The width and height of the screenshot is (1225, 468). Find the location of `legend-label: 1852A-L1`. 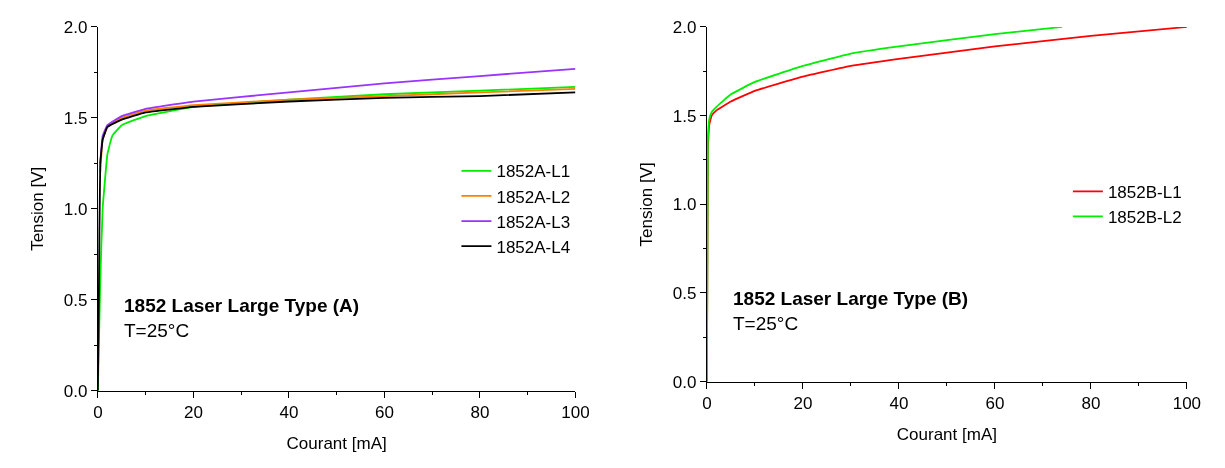

legend-label: 1852A-L1 is located at coordinates (533, 172).